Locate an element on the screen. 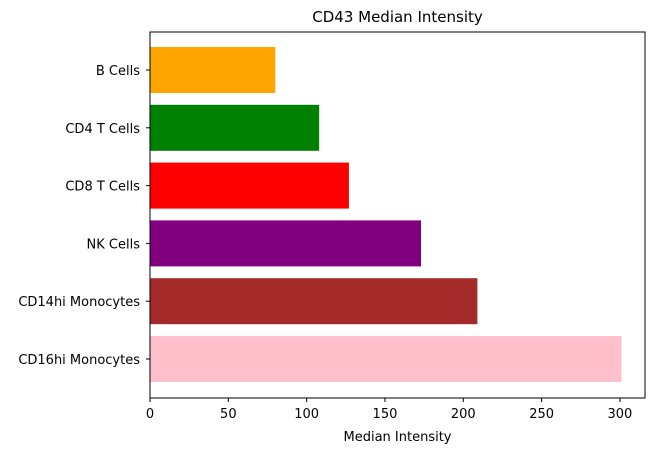  bar-cd8-t-cells is located at coordinates (249, 185).